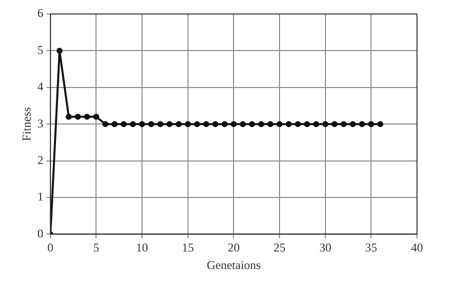 Image resolution: width=457 pixels, height=287 pixels. What do you see at coordinates (26, 124) in the screenshot?
I see `y-axis-title: Fitness` at bounding box center [26, 124].